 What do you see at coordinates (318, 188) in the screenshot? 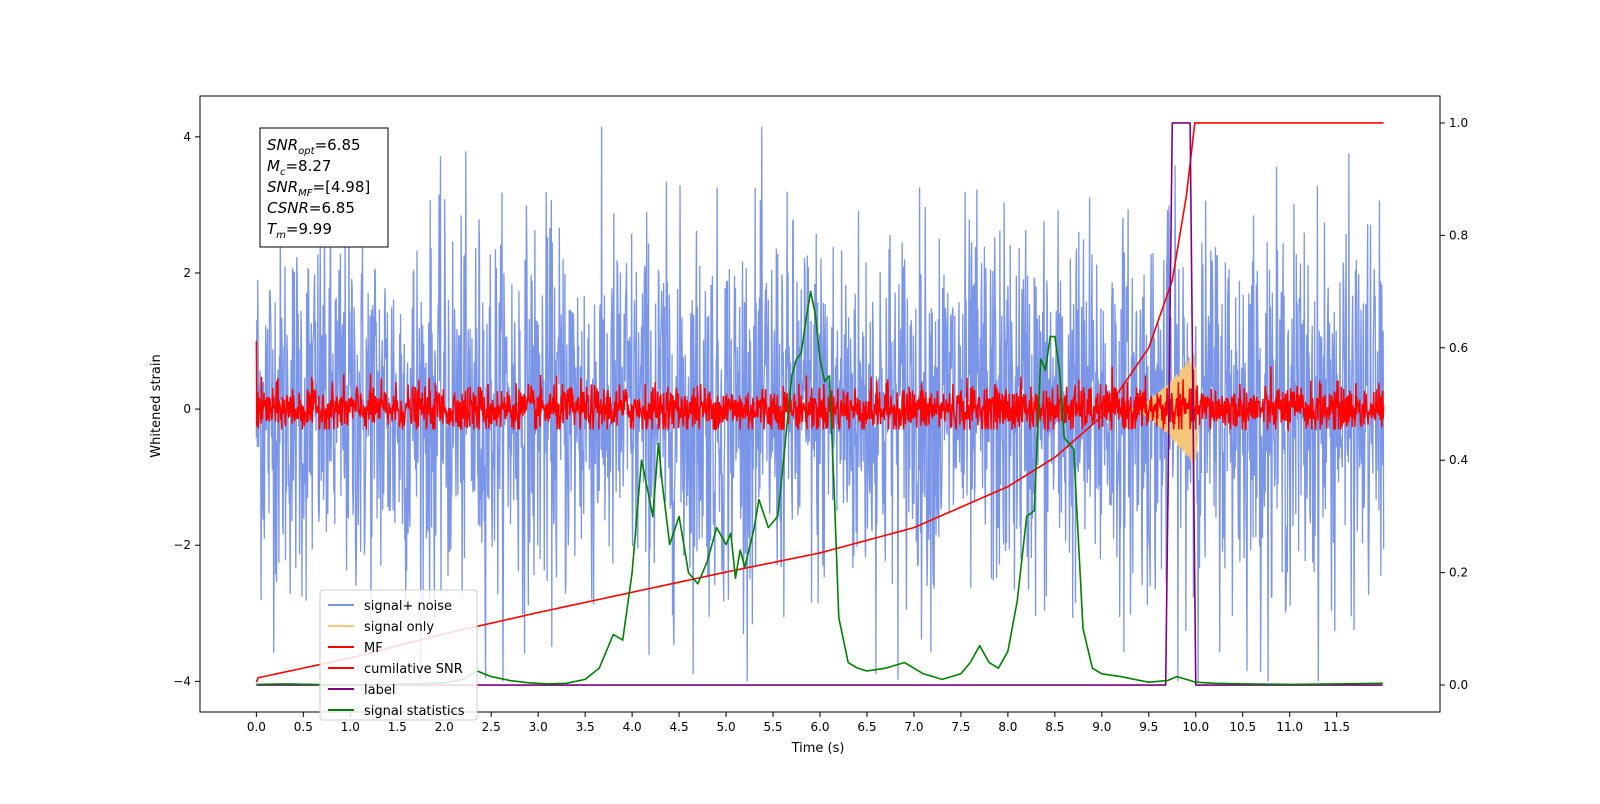
I see `annotation-line: SNRMF=[4.98]` at bounding box center [318, 188].